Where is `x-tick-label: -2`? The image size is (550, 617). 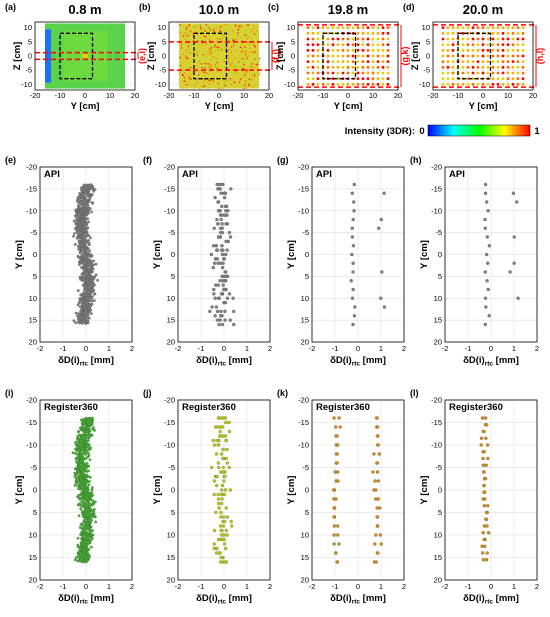
x-tick-label: -2 is located at coordinates (40, 586).